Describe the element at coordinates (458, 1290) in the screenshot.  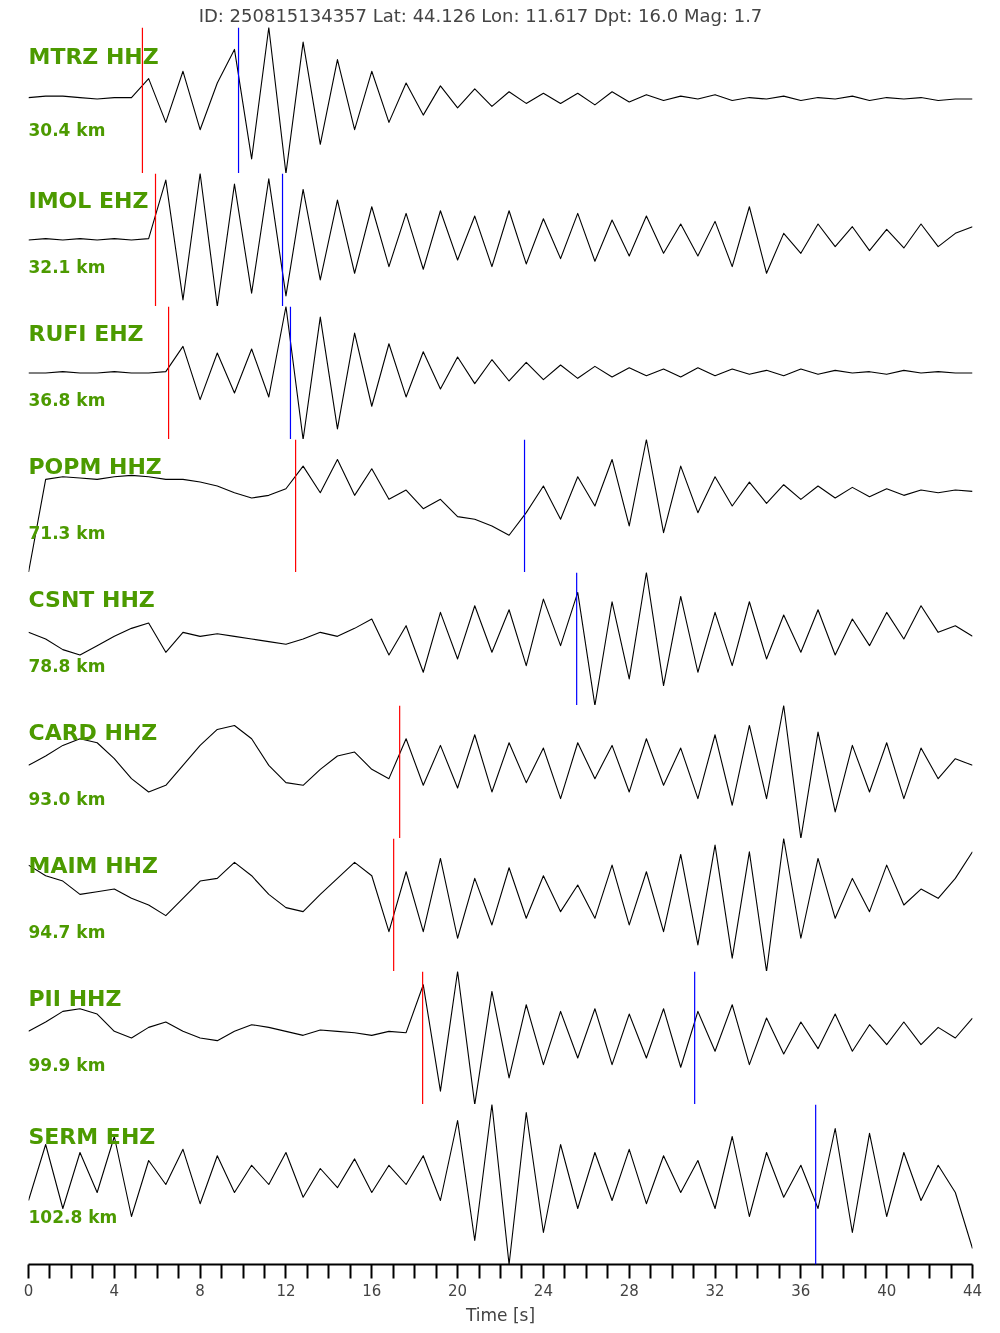
I see `x-tick-label: 20` at that location.